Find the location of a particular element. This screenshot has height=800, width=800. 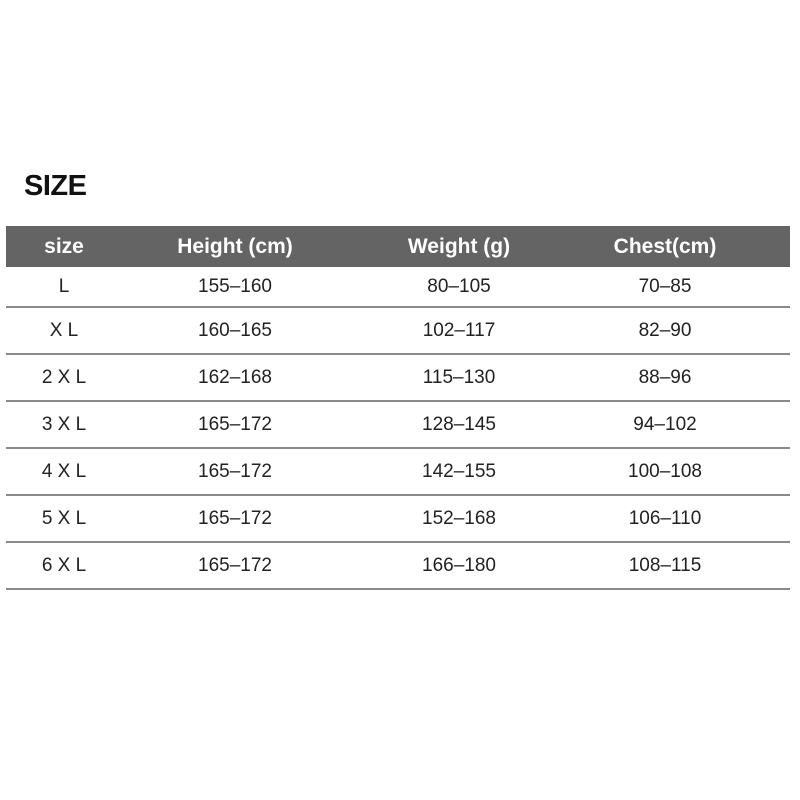

cell-weight: 128–145 is located at coordinates (459, 424).